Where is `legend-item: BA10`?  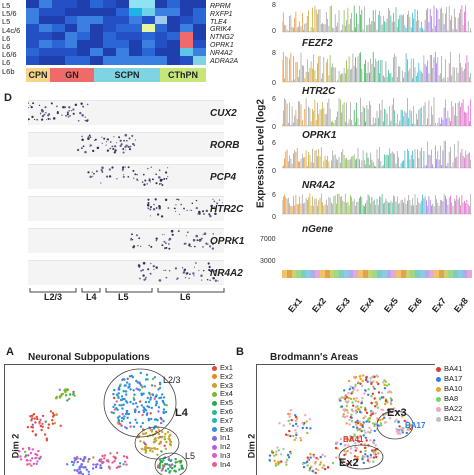 legend-item: BA10 is located at coordinates (455, 389).